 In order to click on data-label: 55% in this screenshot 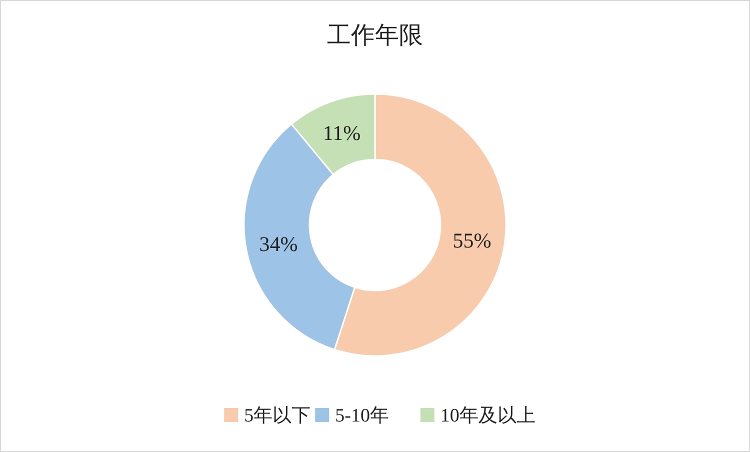, I will do `click(472, 240)`.